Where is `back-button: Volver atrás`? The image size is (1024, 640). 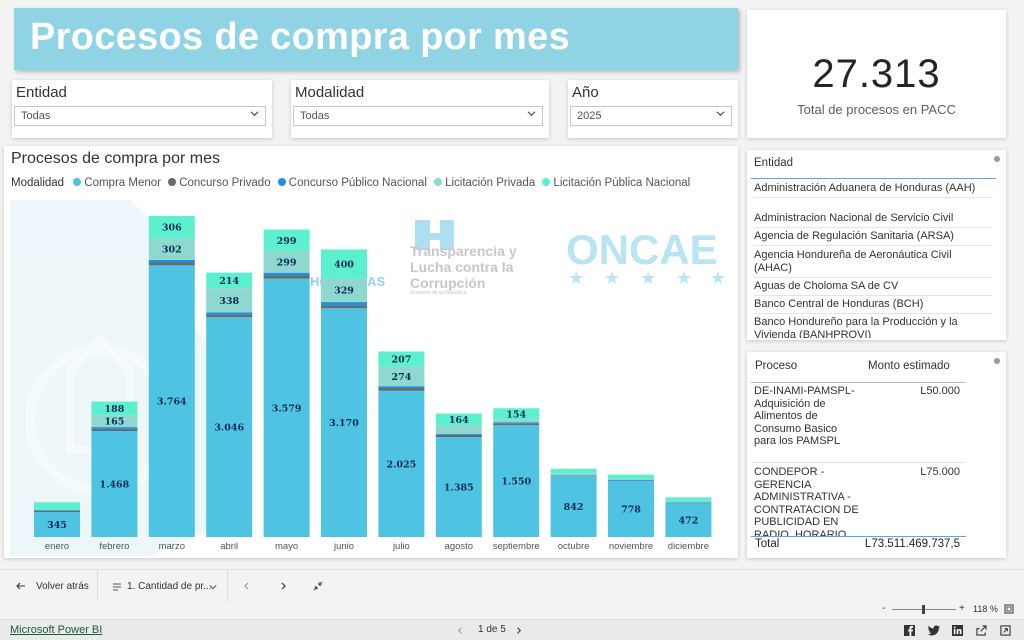
back-button: Volver atrás is located at coordinates (55, 587).